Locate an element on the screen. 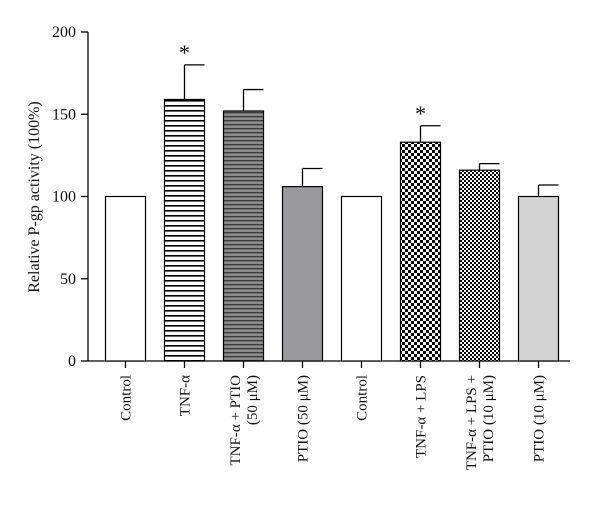 This screenshot has width=600, height=522. x-tick-label-line: TNF-α is located at coordinates (186, 395).